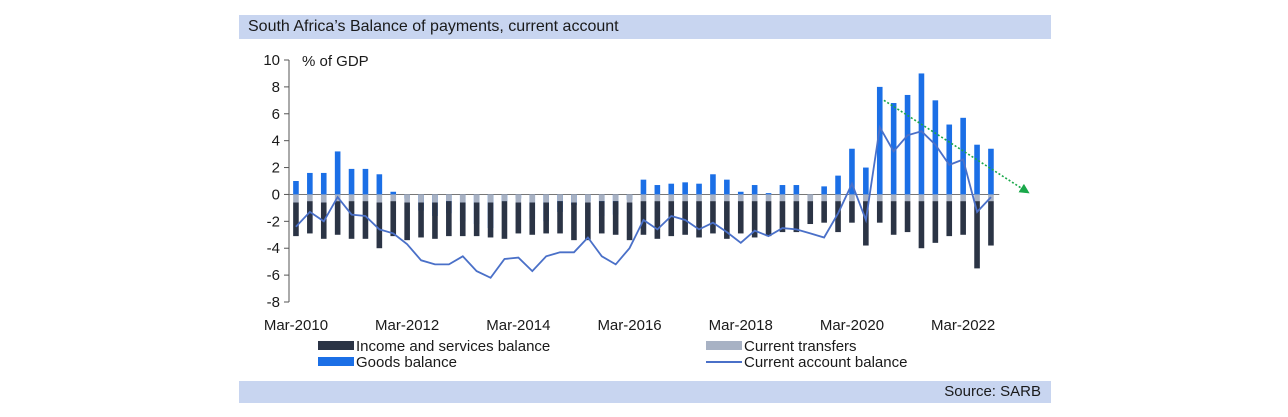 The height and width of the screenshot is (417, 1288). Describe the element at coordinates (741, 325) in the screenshot. I see `x-tick-label: Mar-2018` at that location.